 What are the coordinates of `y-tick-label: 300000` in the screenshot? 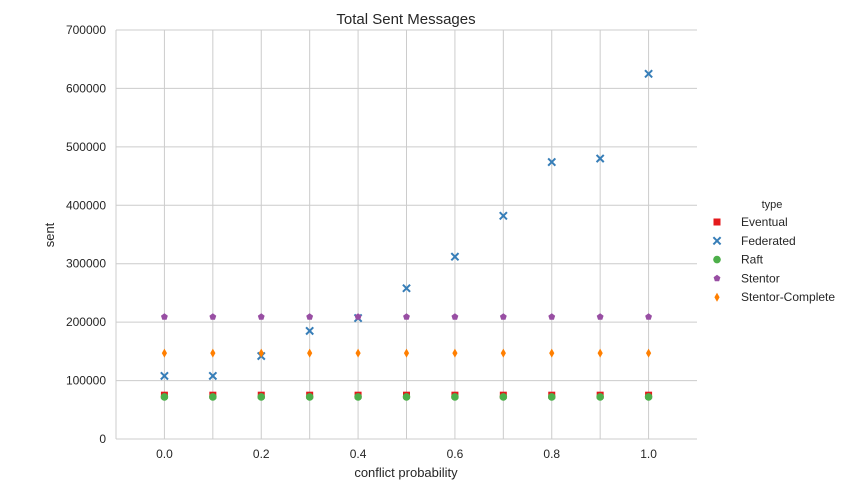 It's located at (86, 264).